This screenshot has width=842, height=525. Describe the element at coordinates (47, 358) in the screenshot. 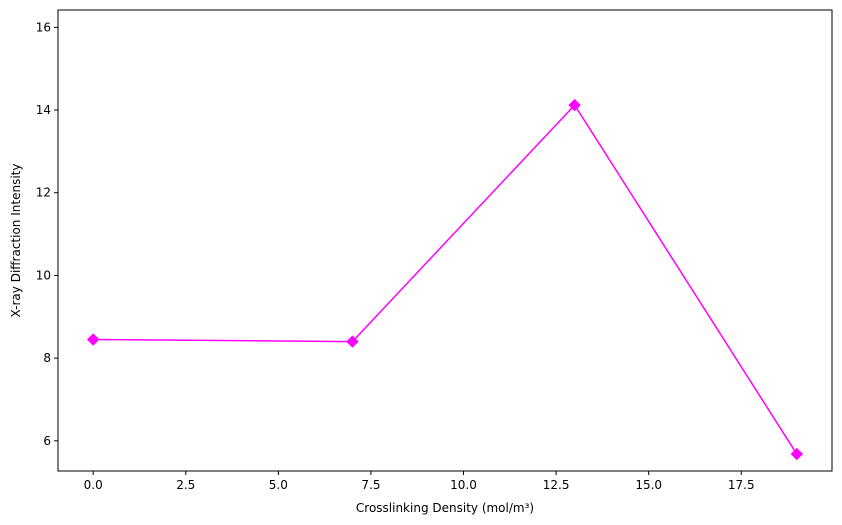

I see `y-tick-label: 8` at that location.